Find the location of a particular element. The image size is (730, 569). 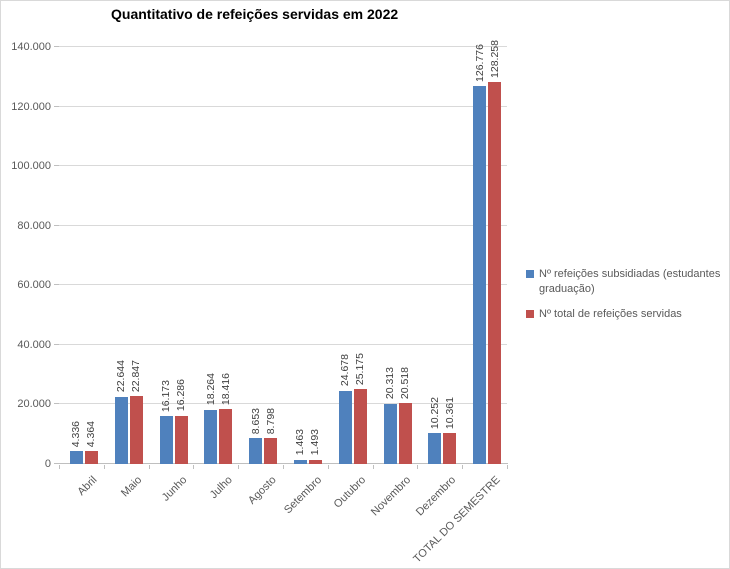

legend-item: Nº total de refeições servidas is located at coordinates (625, 314).